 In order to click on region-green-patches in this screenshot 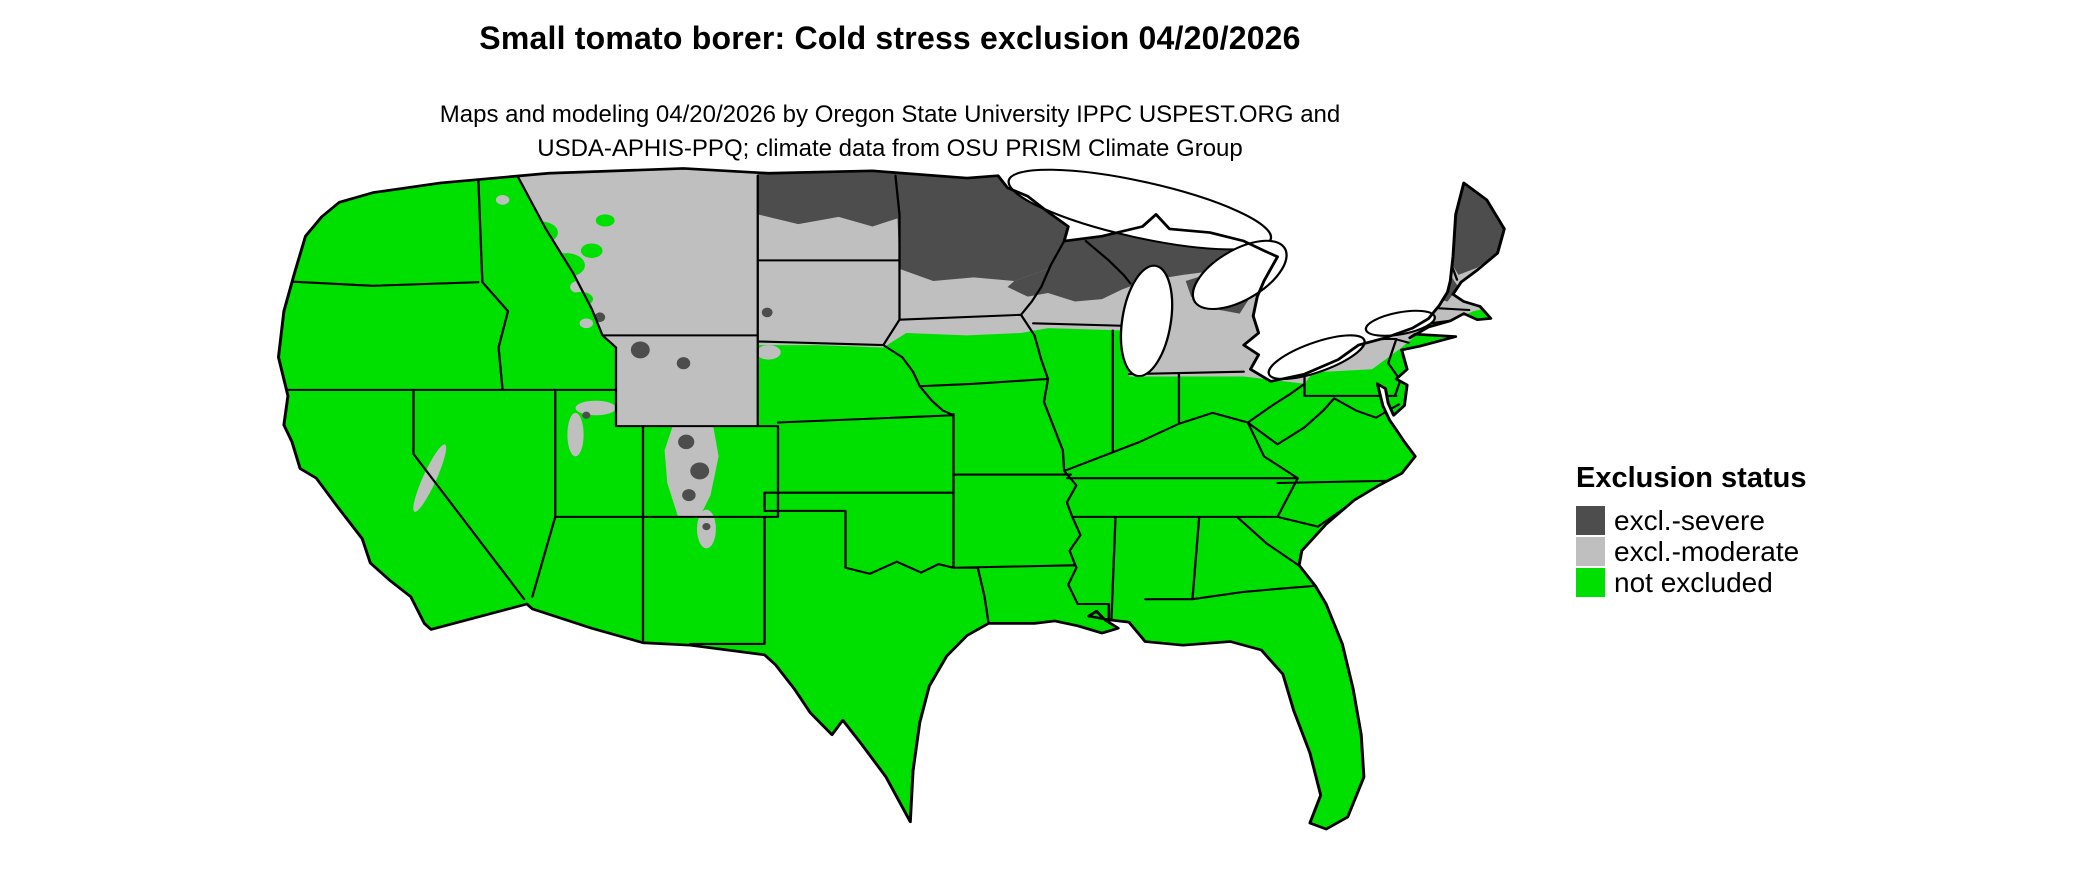, I will do `click(569, 260)`.